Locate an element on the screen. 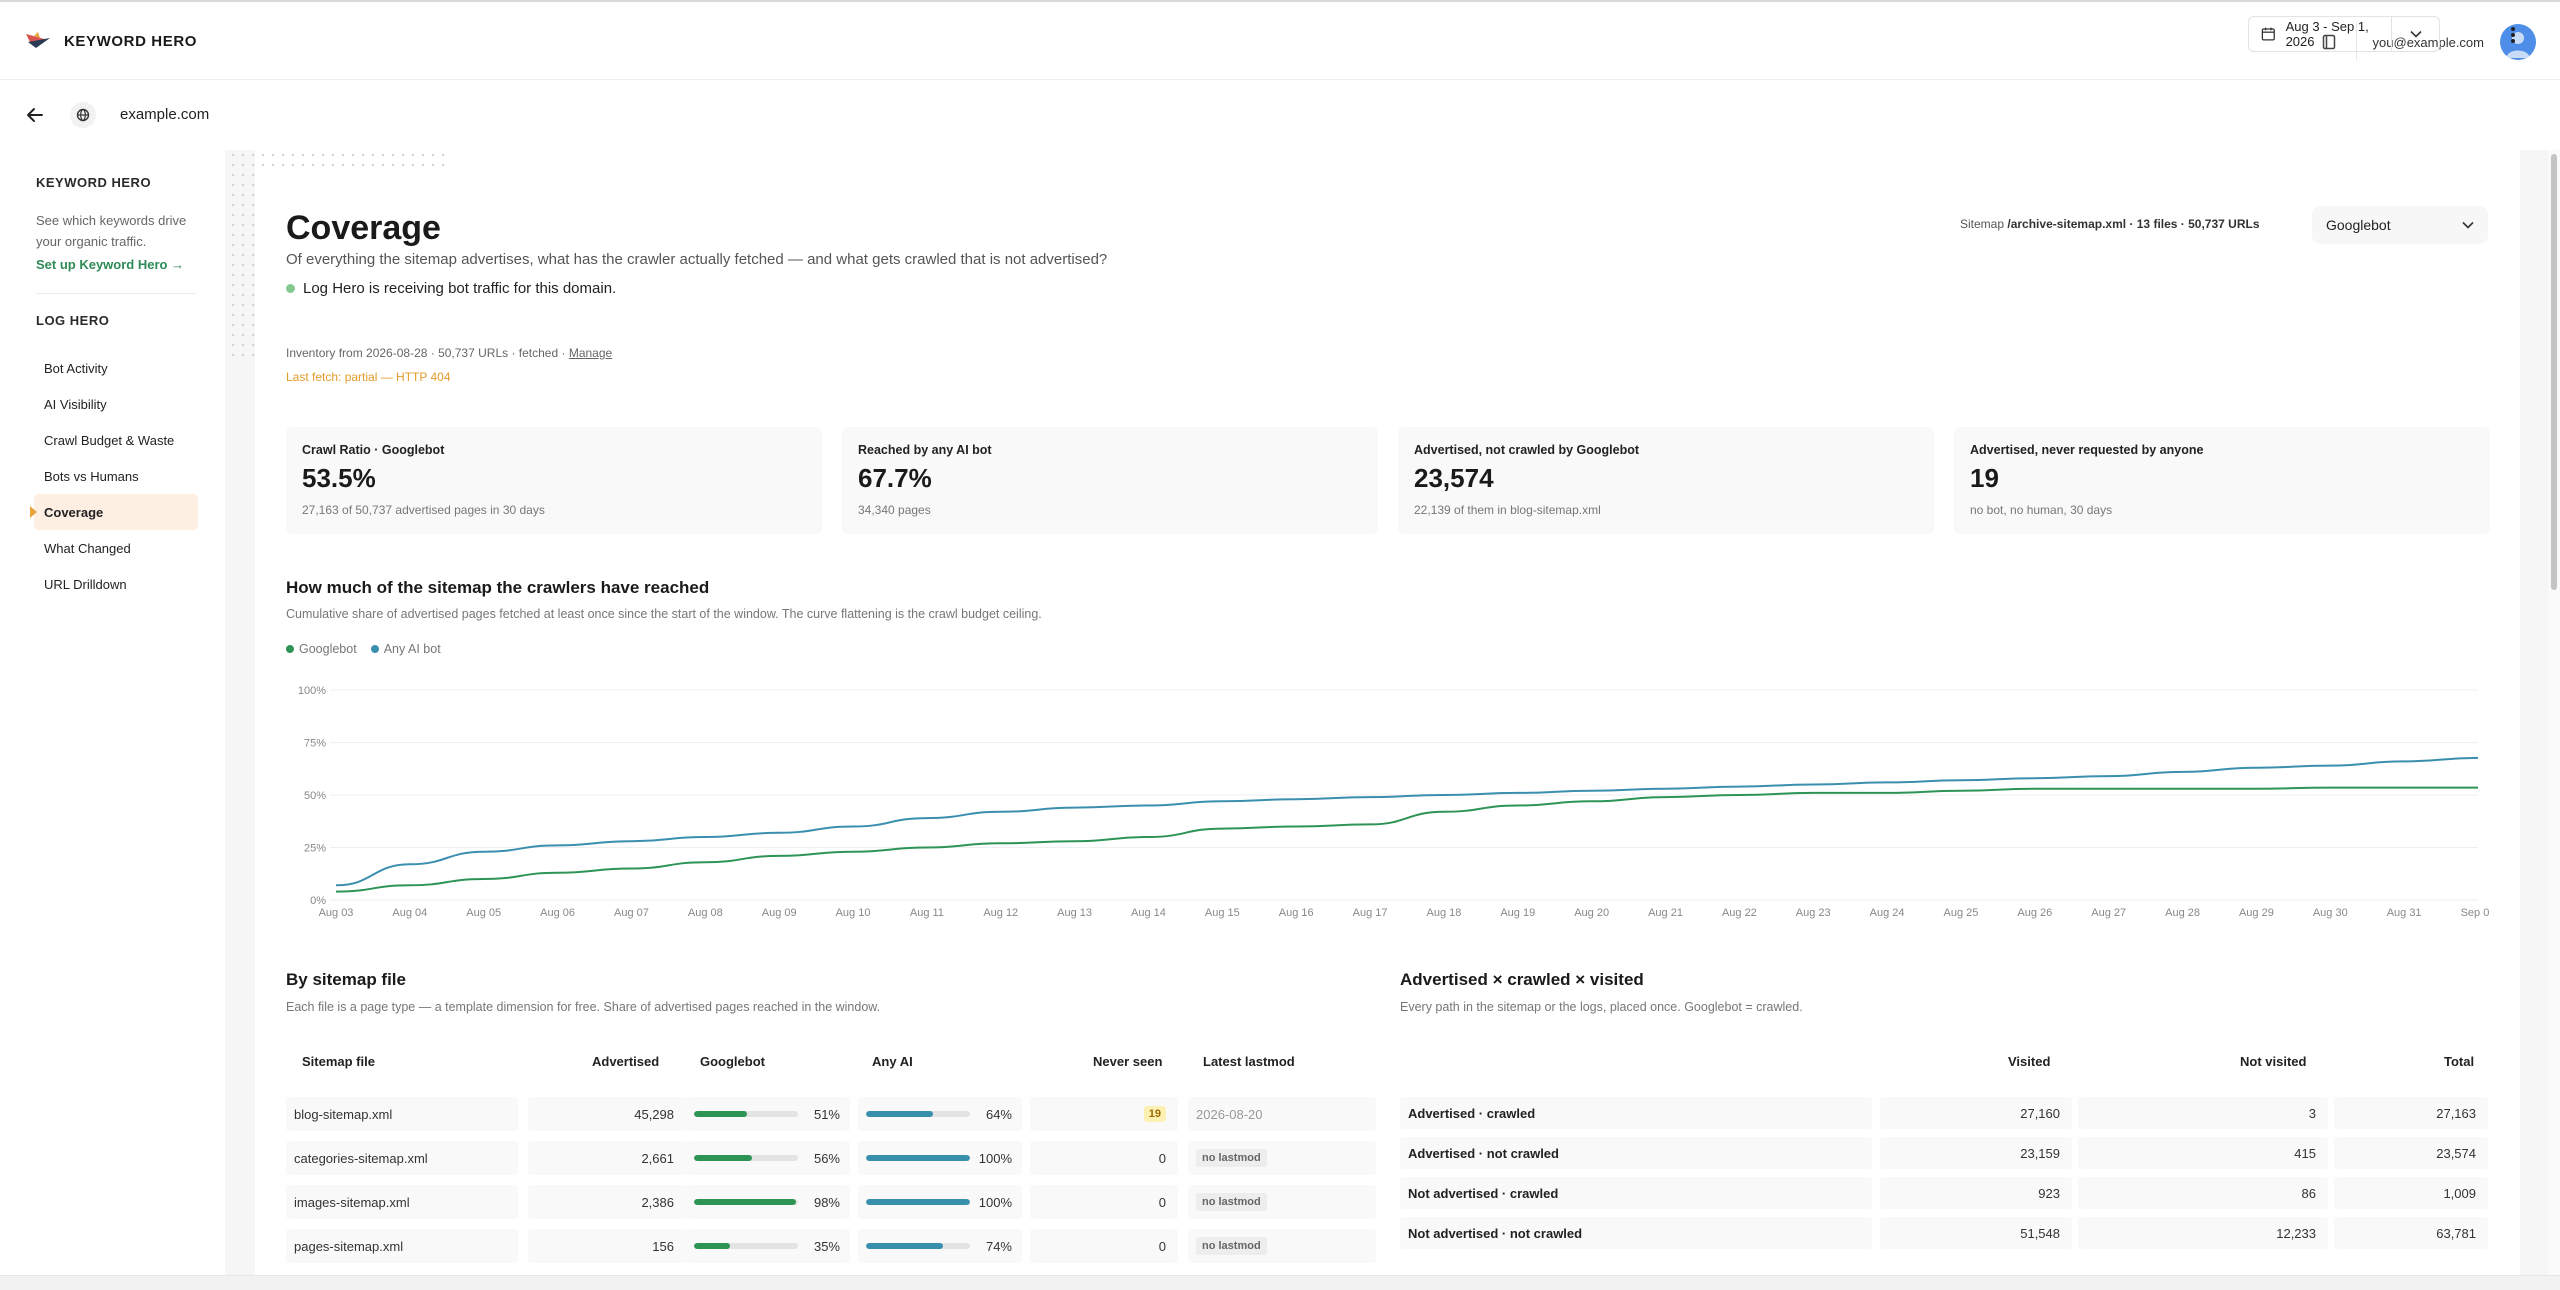 This screenshot has height=1290, width=2560. matrix-row-label: Not advertised · crawled is located at coordinates (1636, 1193).